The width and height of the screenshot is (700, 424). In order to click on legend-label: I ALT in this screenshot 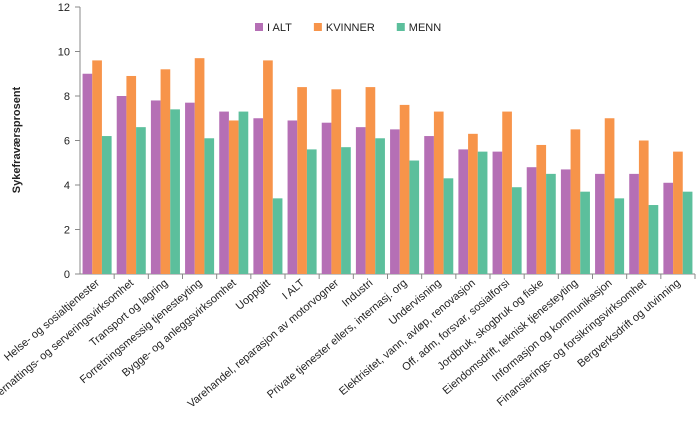, I will do `click(279, 28)`.